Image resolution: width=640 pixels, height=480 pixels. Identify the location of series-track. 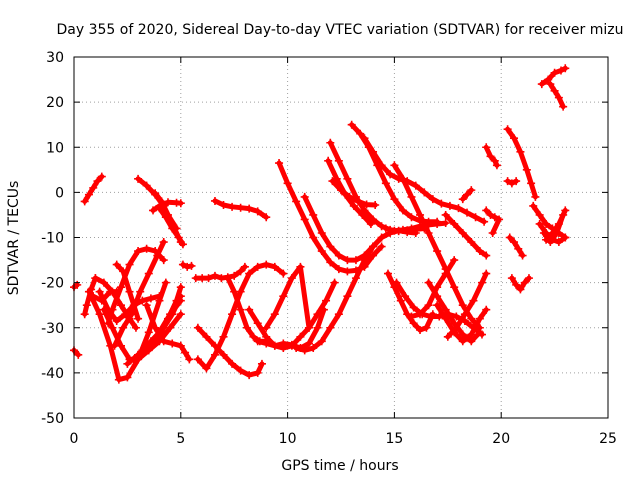
(491, 156).